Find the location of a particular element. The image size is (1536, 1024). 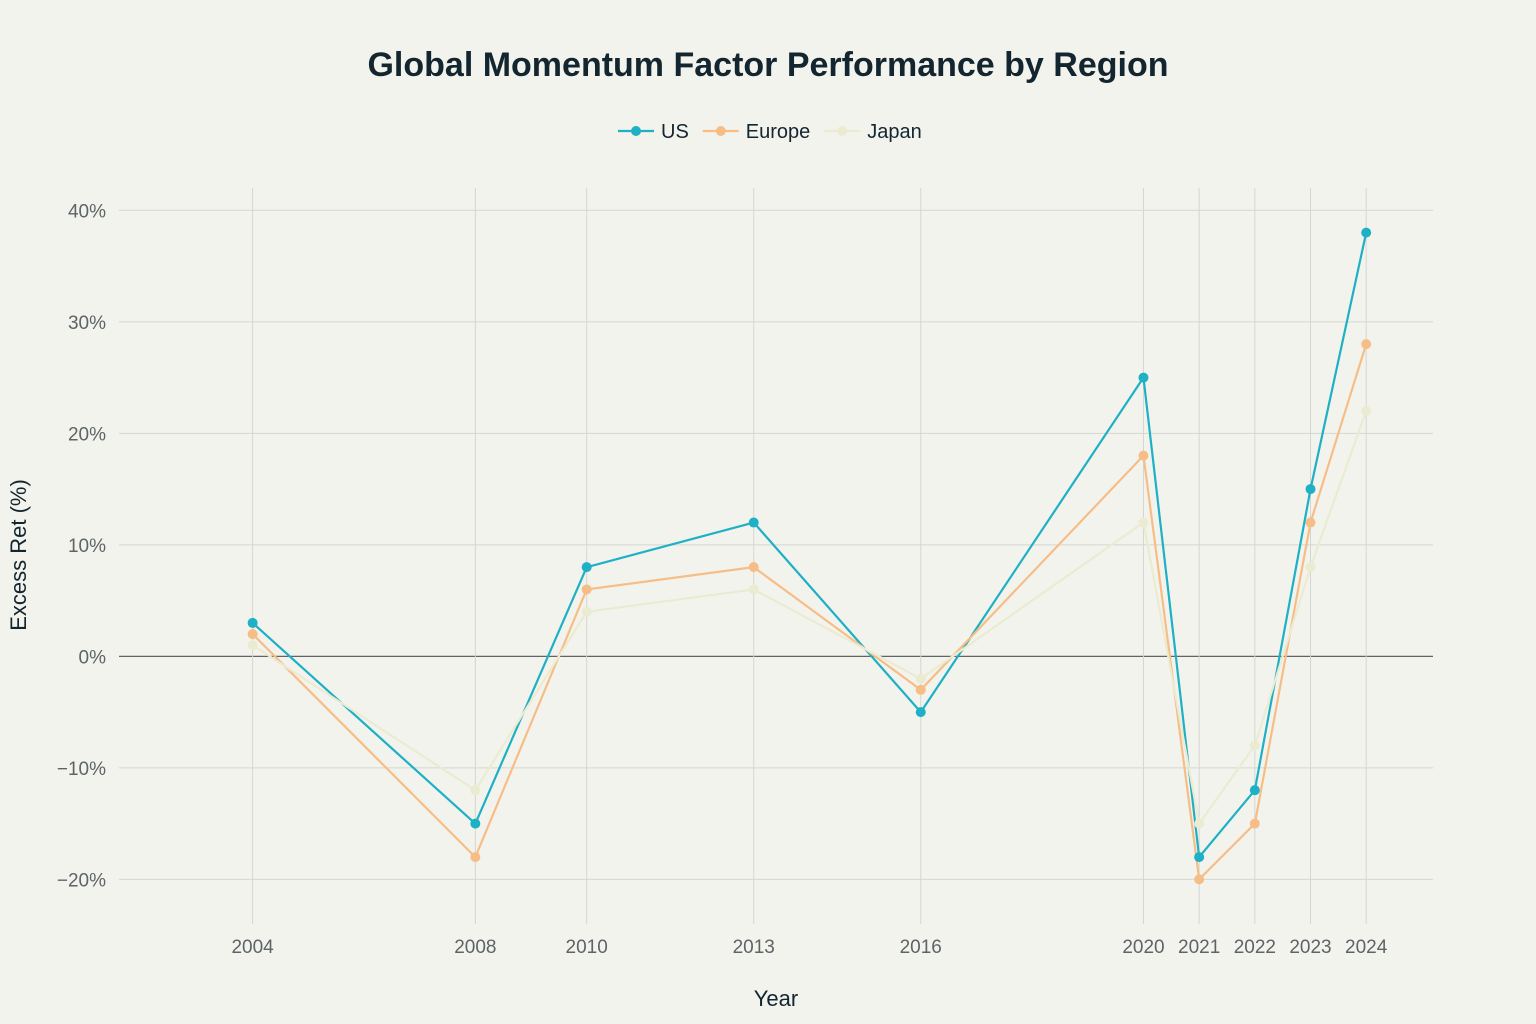

x-tick-label: 2004 is located at coordinates (252, 947).